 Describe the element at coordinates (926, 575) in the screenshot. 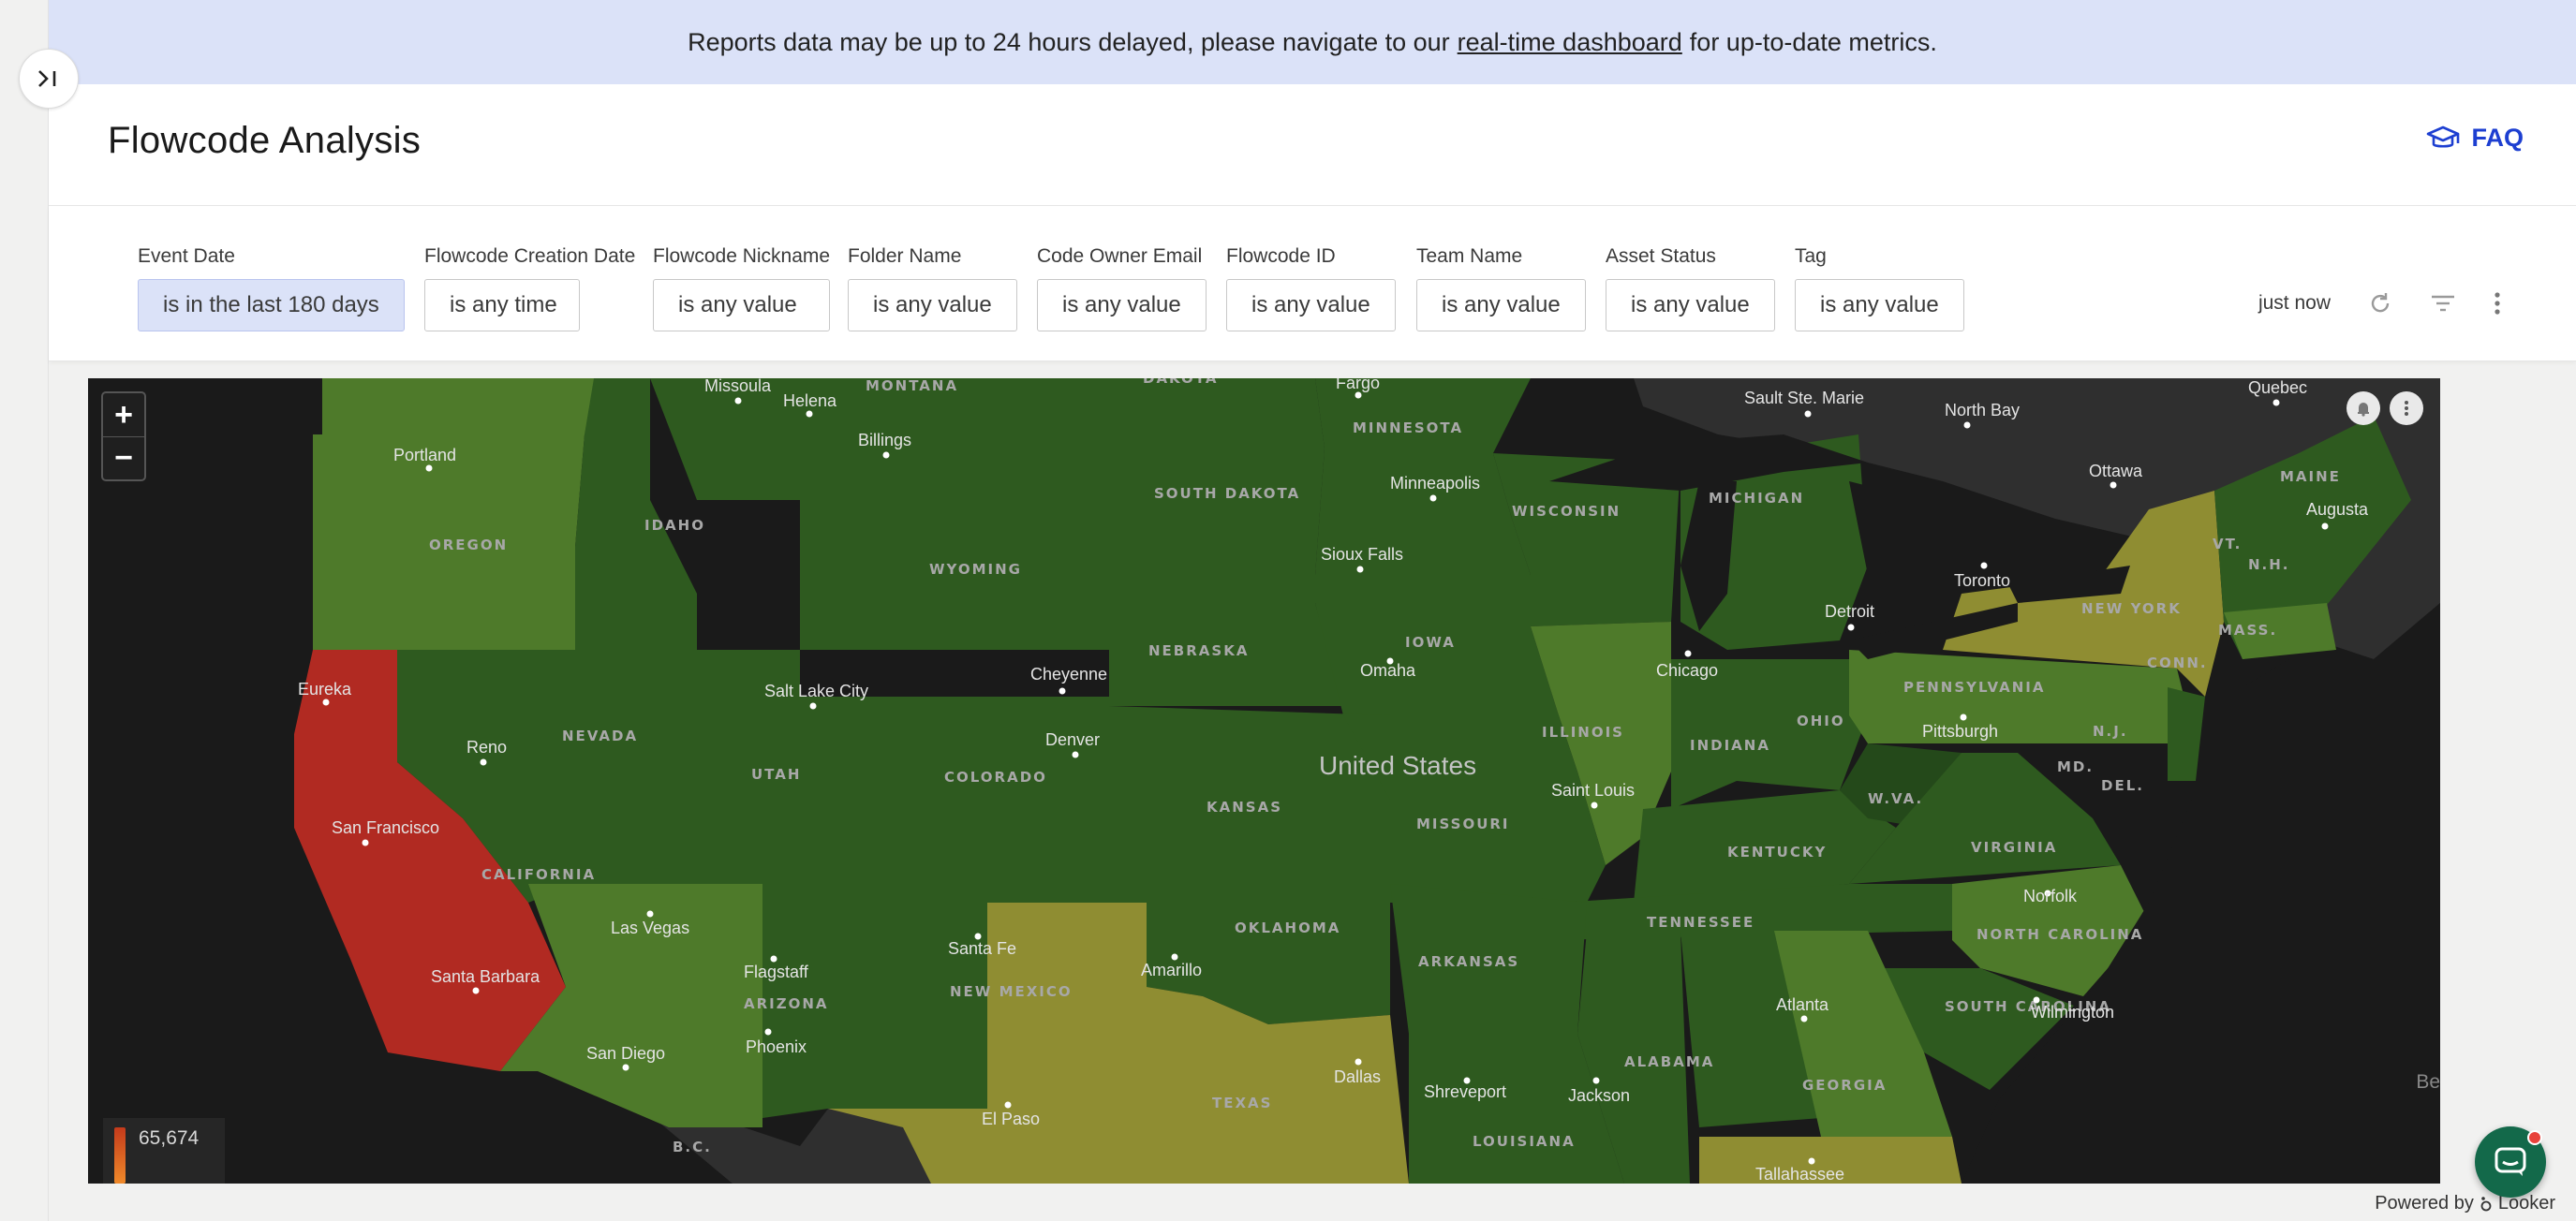

I see `state-wyoming` at that location.